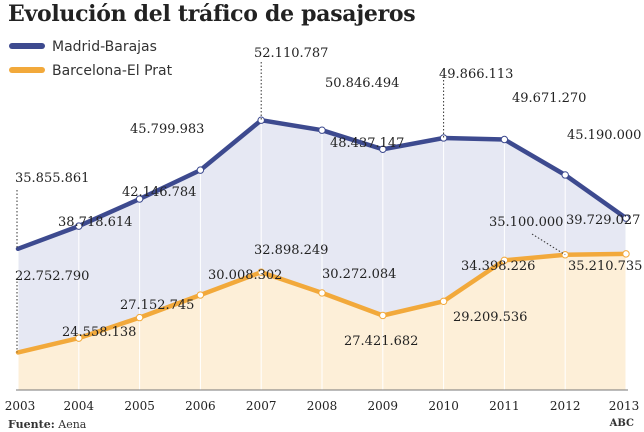 Image resolution: width=644 pixels, height=432 pixels. I want to click on x-tick-label: 2008, so click(322, 406).